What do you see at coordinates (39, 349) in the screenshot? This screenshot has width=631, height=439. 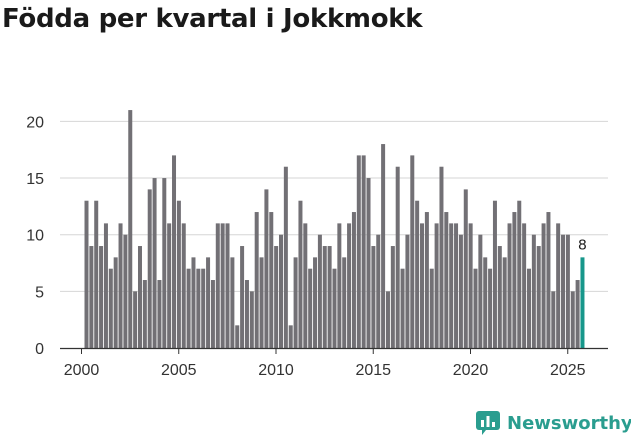 I see `y-tick-label: 0` at bounding box center [39, 349].